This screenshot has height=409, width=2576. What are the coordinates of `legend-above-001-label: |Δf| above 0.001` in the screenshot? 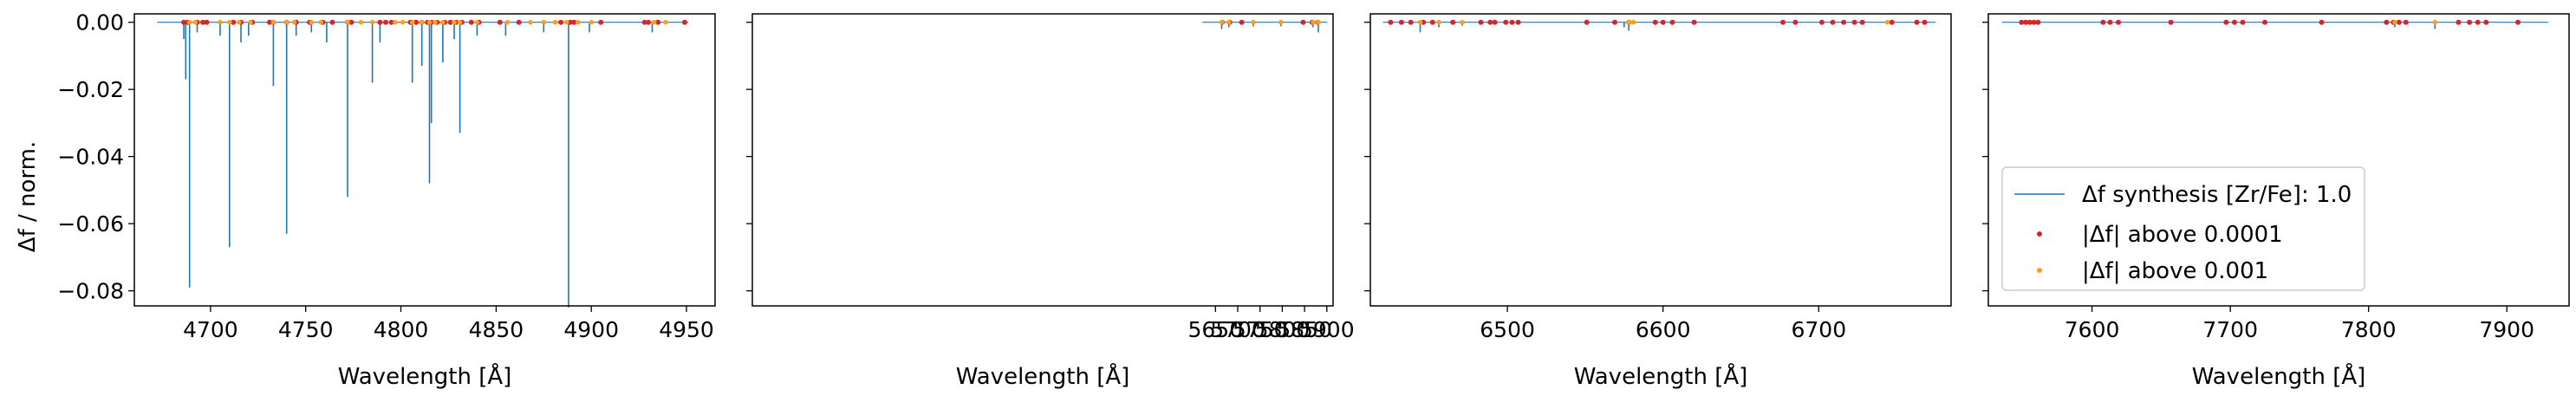 It's located at (2175, 271).